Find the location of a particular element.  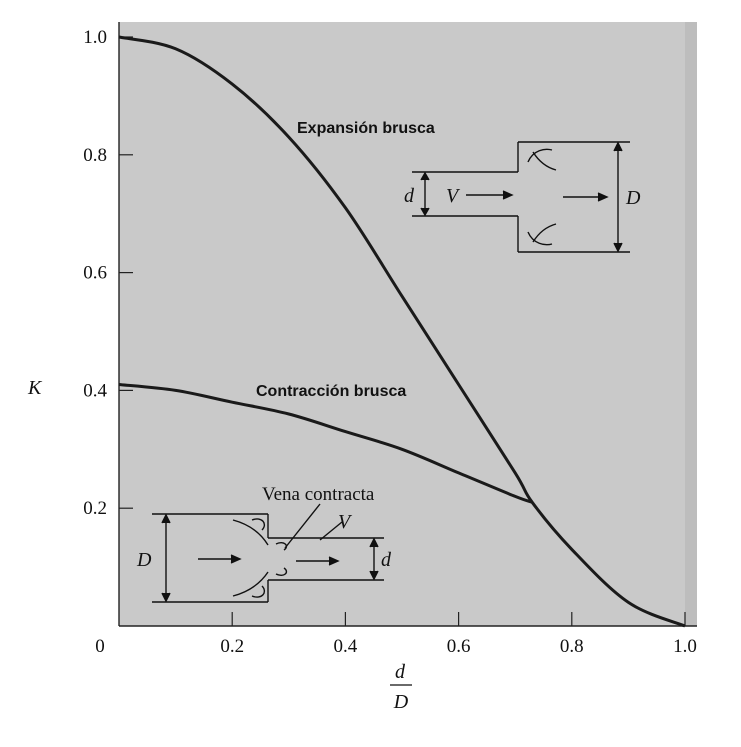

vena-contracta-label: Vena contracta is located at coordinates (318, 494).